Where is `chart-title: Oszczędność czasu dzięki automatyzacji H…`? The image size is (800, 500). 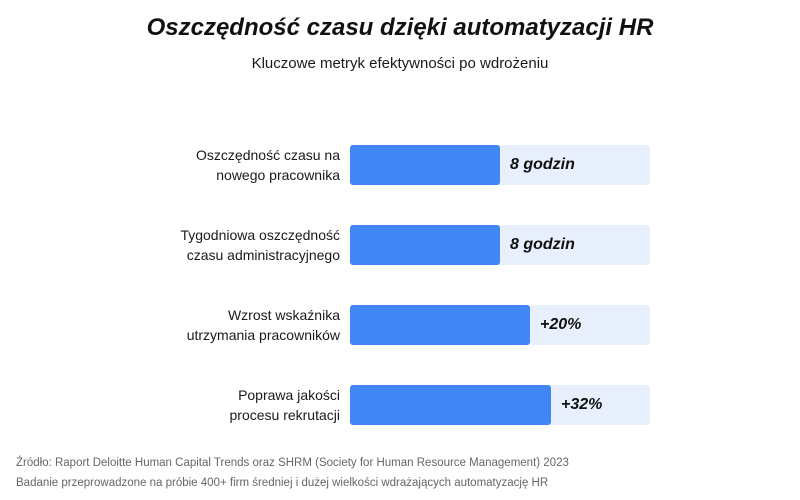 chart-title: Oszczędność czasu dzięki automatyzacji H… is located at coordinates (400, 27).